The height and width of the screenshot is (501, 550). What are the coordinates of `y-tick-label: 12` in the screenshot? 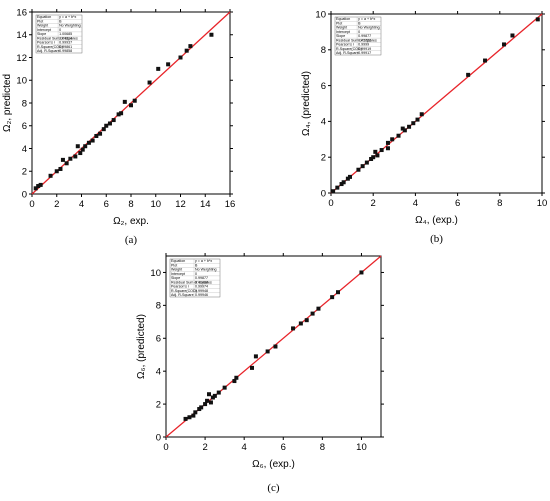 It's located at (21, 58).